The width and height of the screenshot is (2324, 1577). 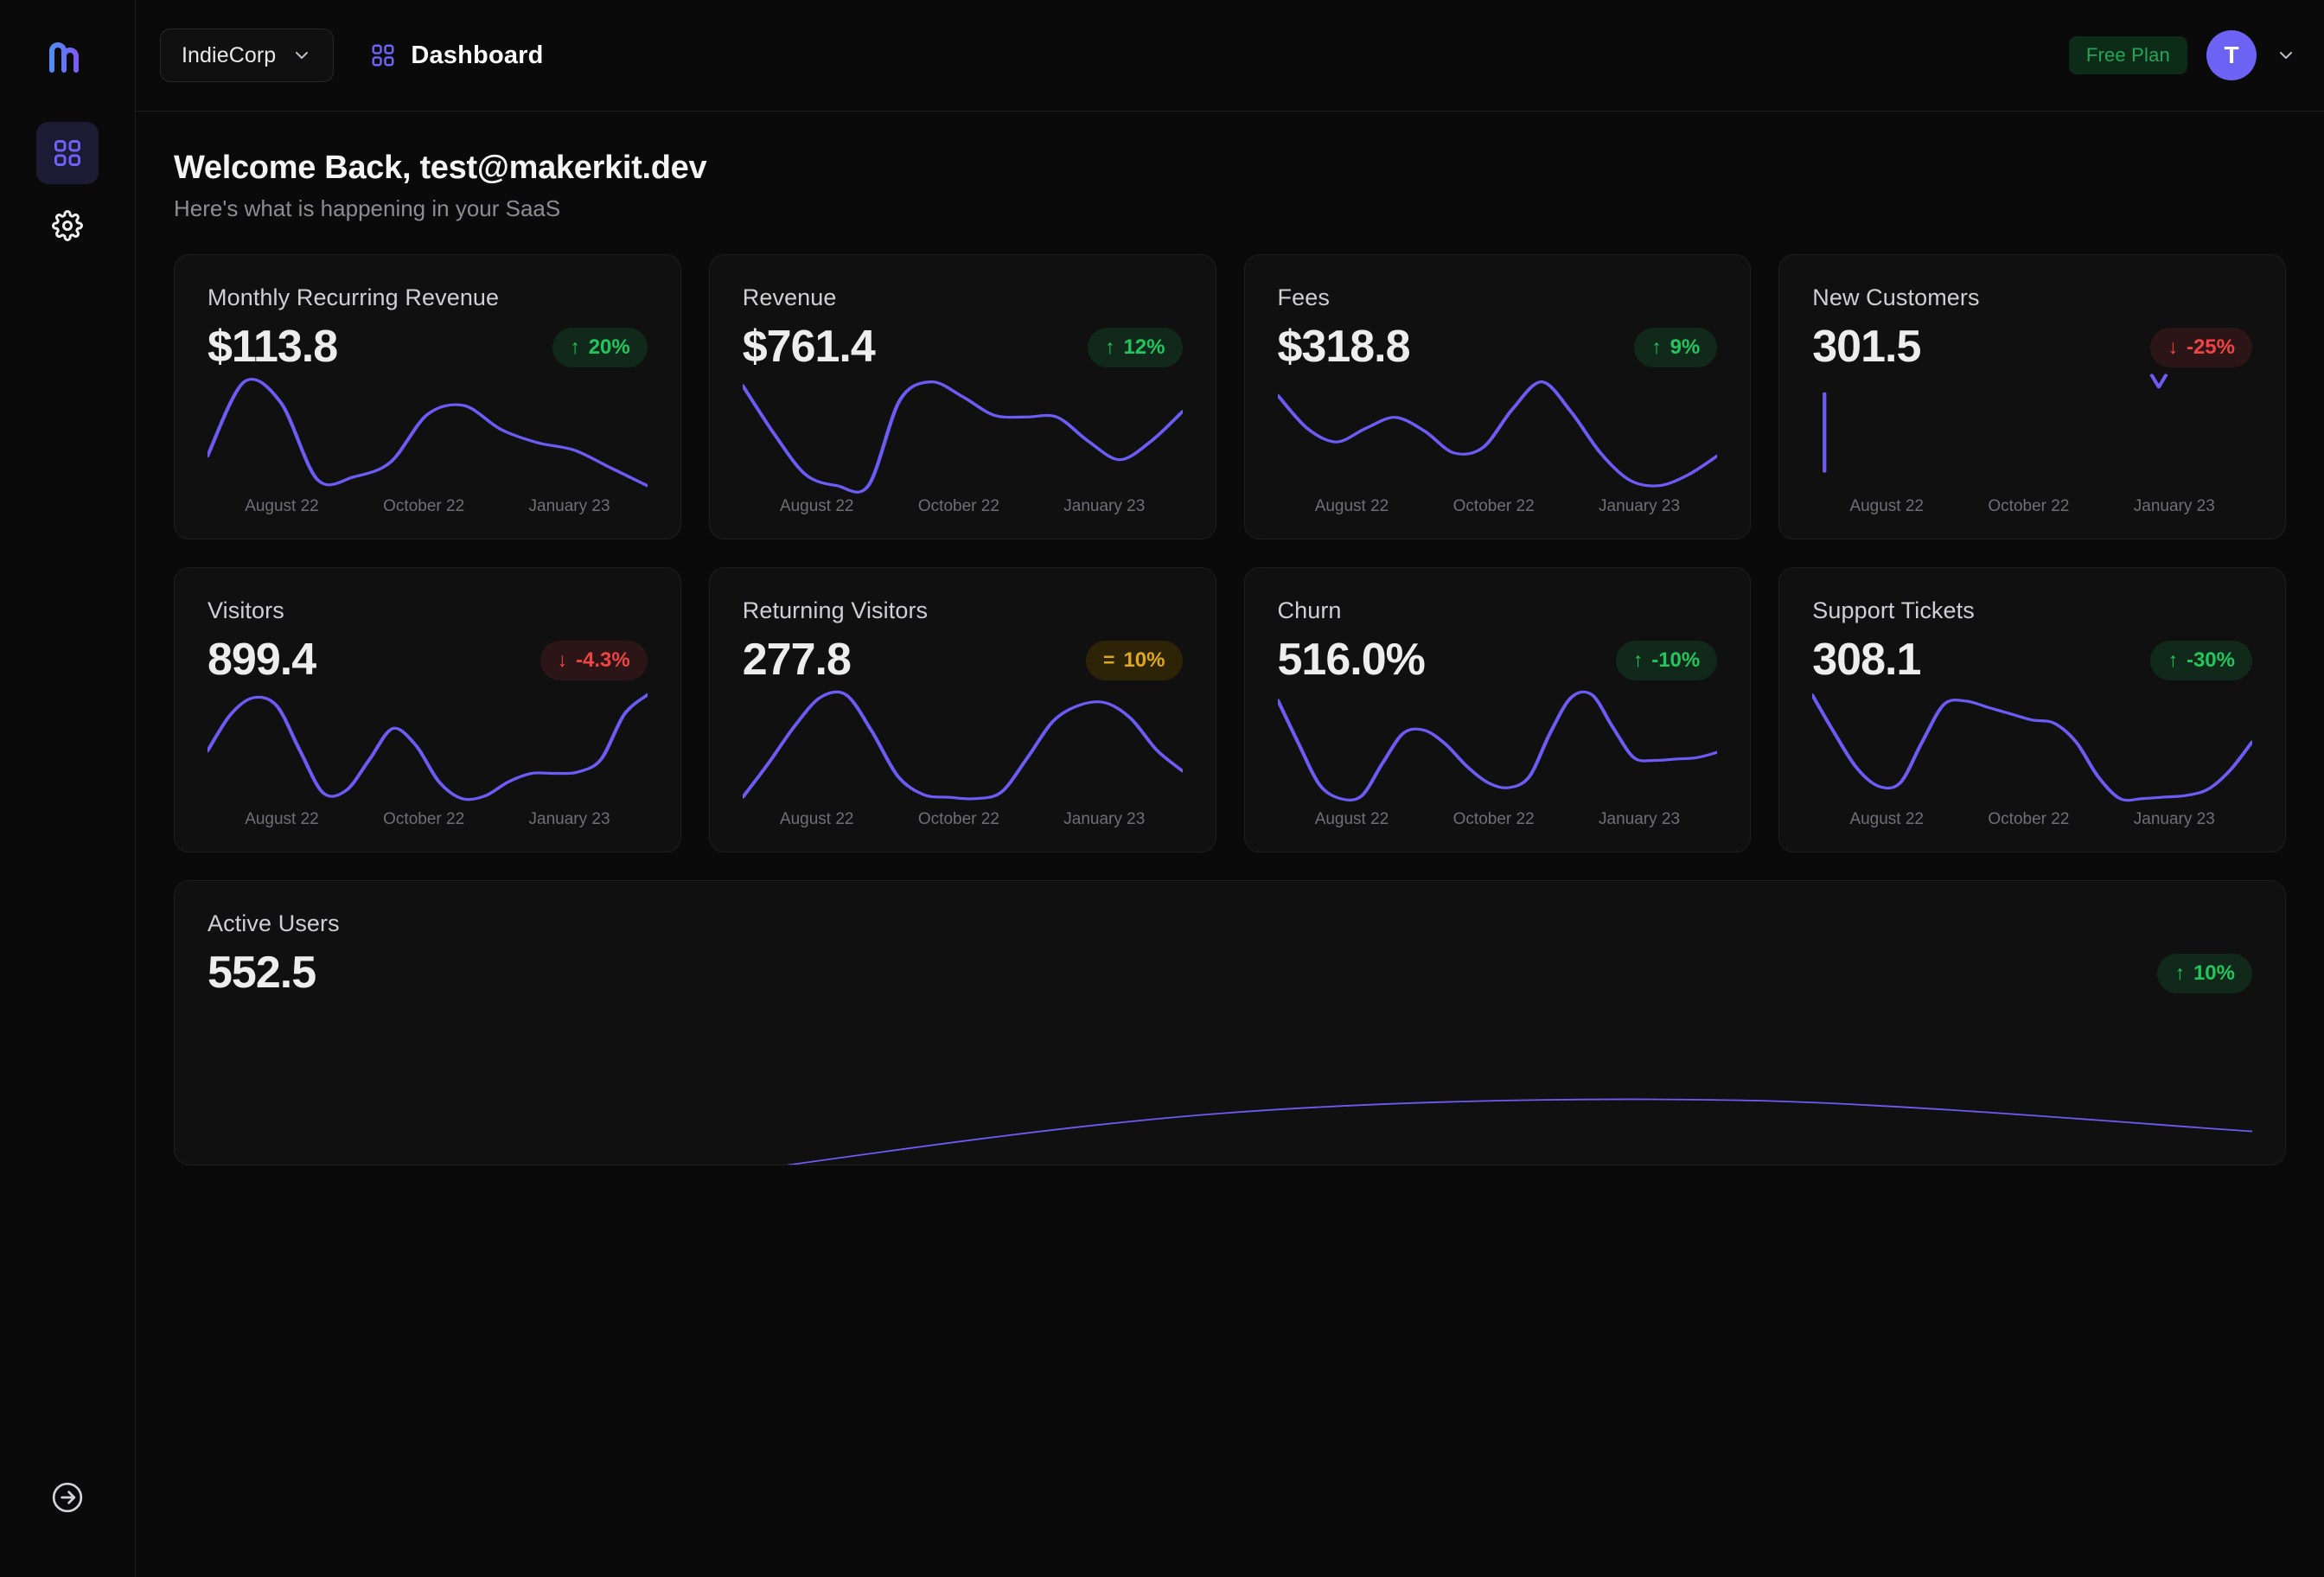 I want to click on breadcrumb-label: Dashboard, so click(x=478, y=55).